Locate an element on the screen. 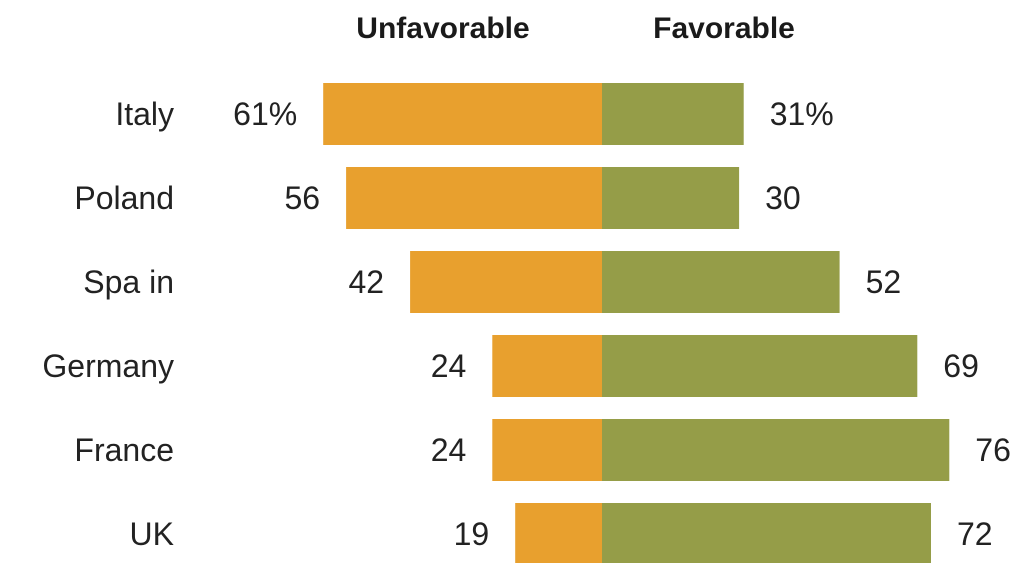  value-label-unfavorable-poland: 56 is located at coordinates (303, 198).